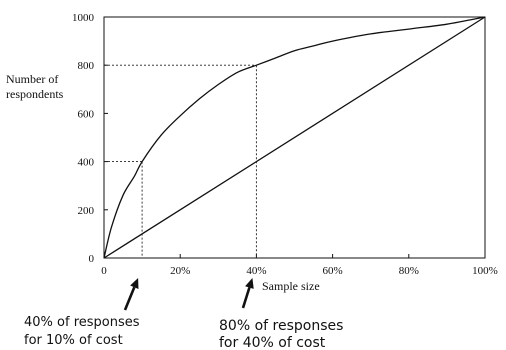 The image size is (506, 350). What do you see at coordinates (291, 286) in the screenshot?
I see `x-axis-label: Sample size` at bounding box center [291, 286].